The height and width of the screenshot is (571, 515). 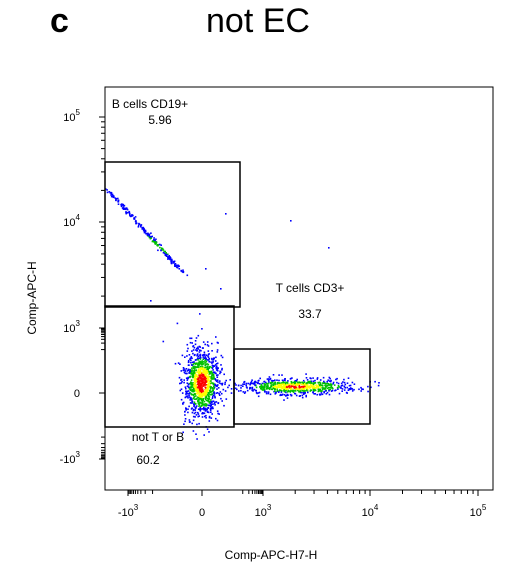 What do you see at coordinates (310, 314) in the screenshot?
I see `gate-percent-label: 33.7` at bounding box center [310, 314].